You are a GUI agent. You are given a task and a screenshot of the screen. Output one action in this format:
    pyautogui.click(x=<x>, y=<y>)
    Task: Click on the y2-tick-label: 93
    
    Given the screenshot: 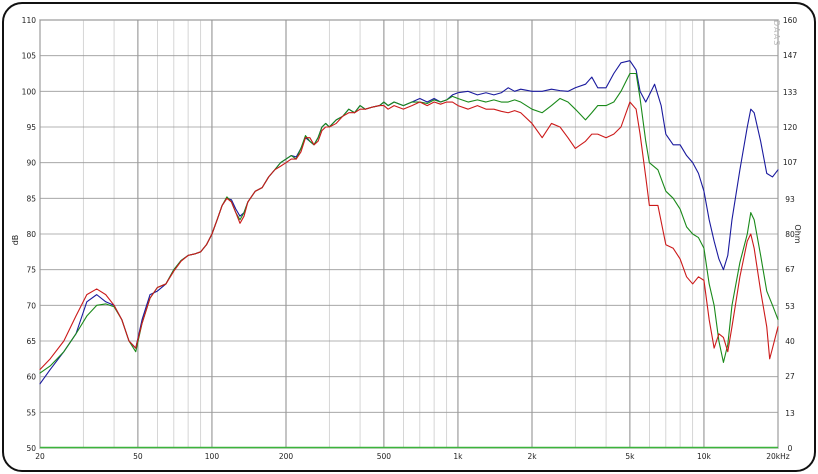 What is the action you would take?
    pyautogui.click(x=790, y=199)
    